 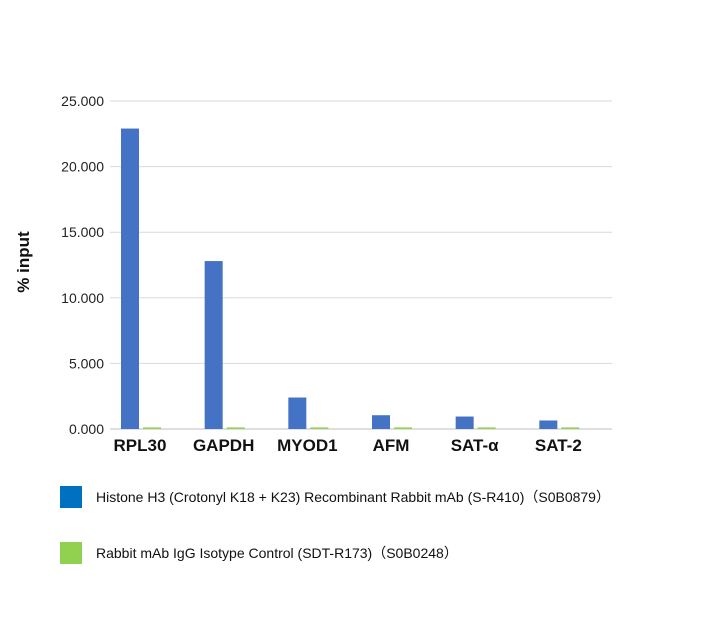 I want to click on y-tick-label: 0.000, so click(x=86, y=429).